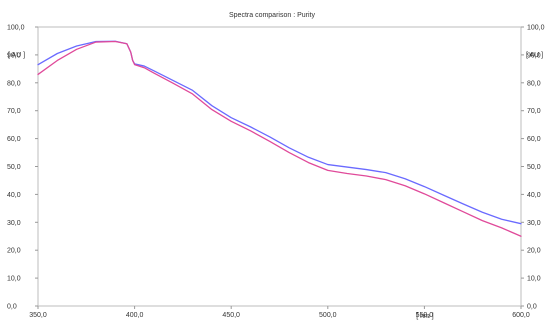 This screenshot has width=555, height=321. I want to click on y-tick-label-right: 70,0, so click(534, 111).